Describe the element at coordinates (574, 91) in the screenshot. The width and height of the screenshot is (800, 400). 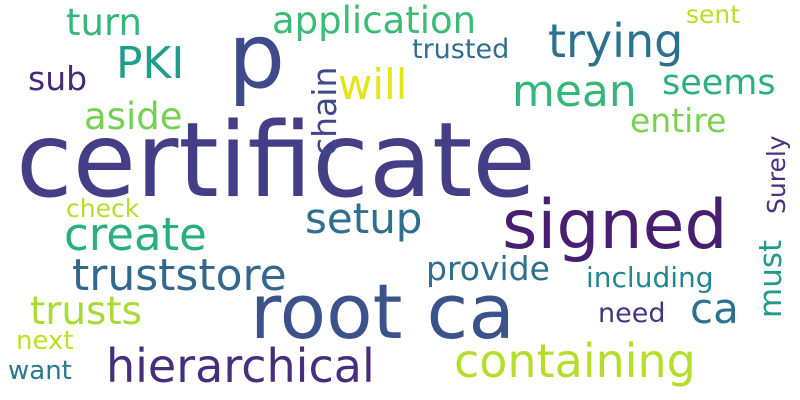
I see `word-mean: mean` at that location.